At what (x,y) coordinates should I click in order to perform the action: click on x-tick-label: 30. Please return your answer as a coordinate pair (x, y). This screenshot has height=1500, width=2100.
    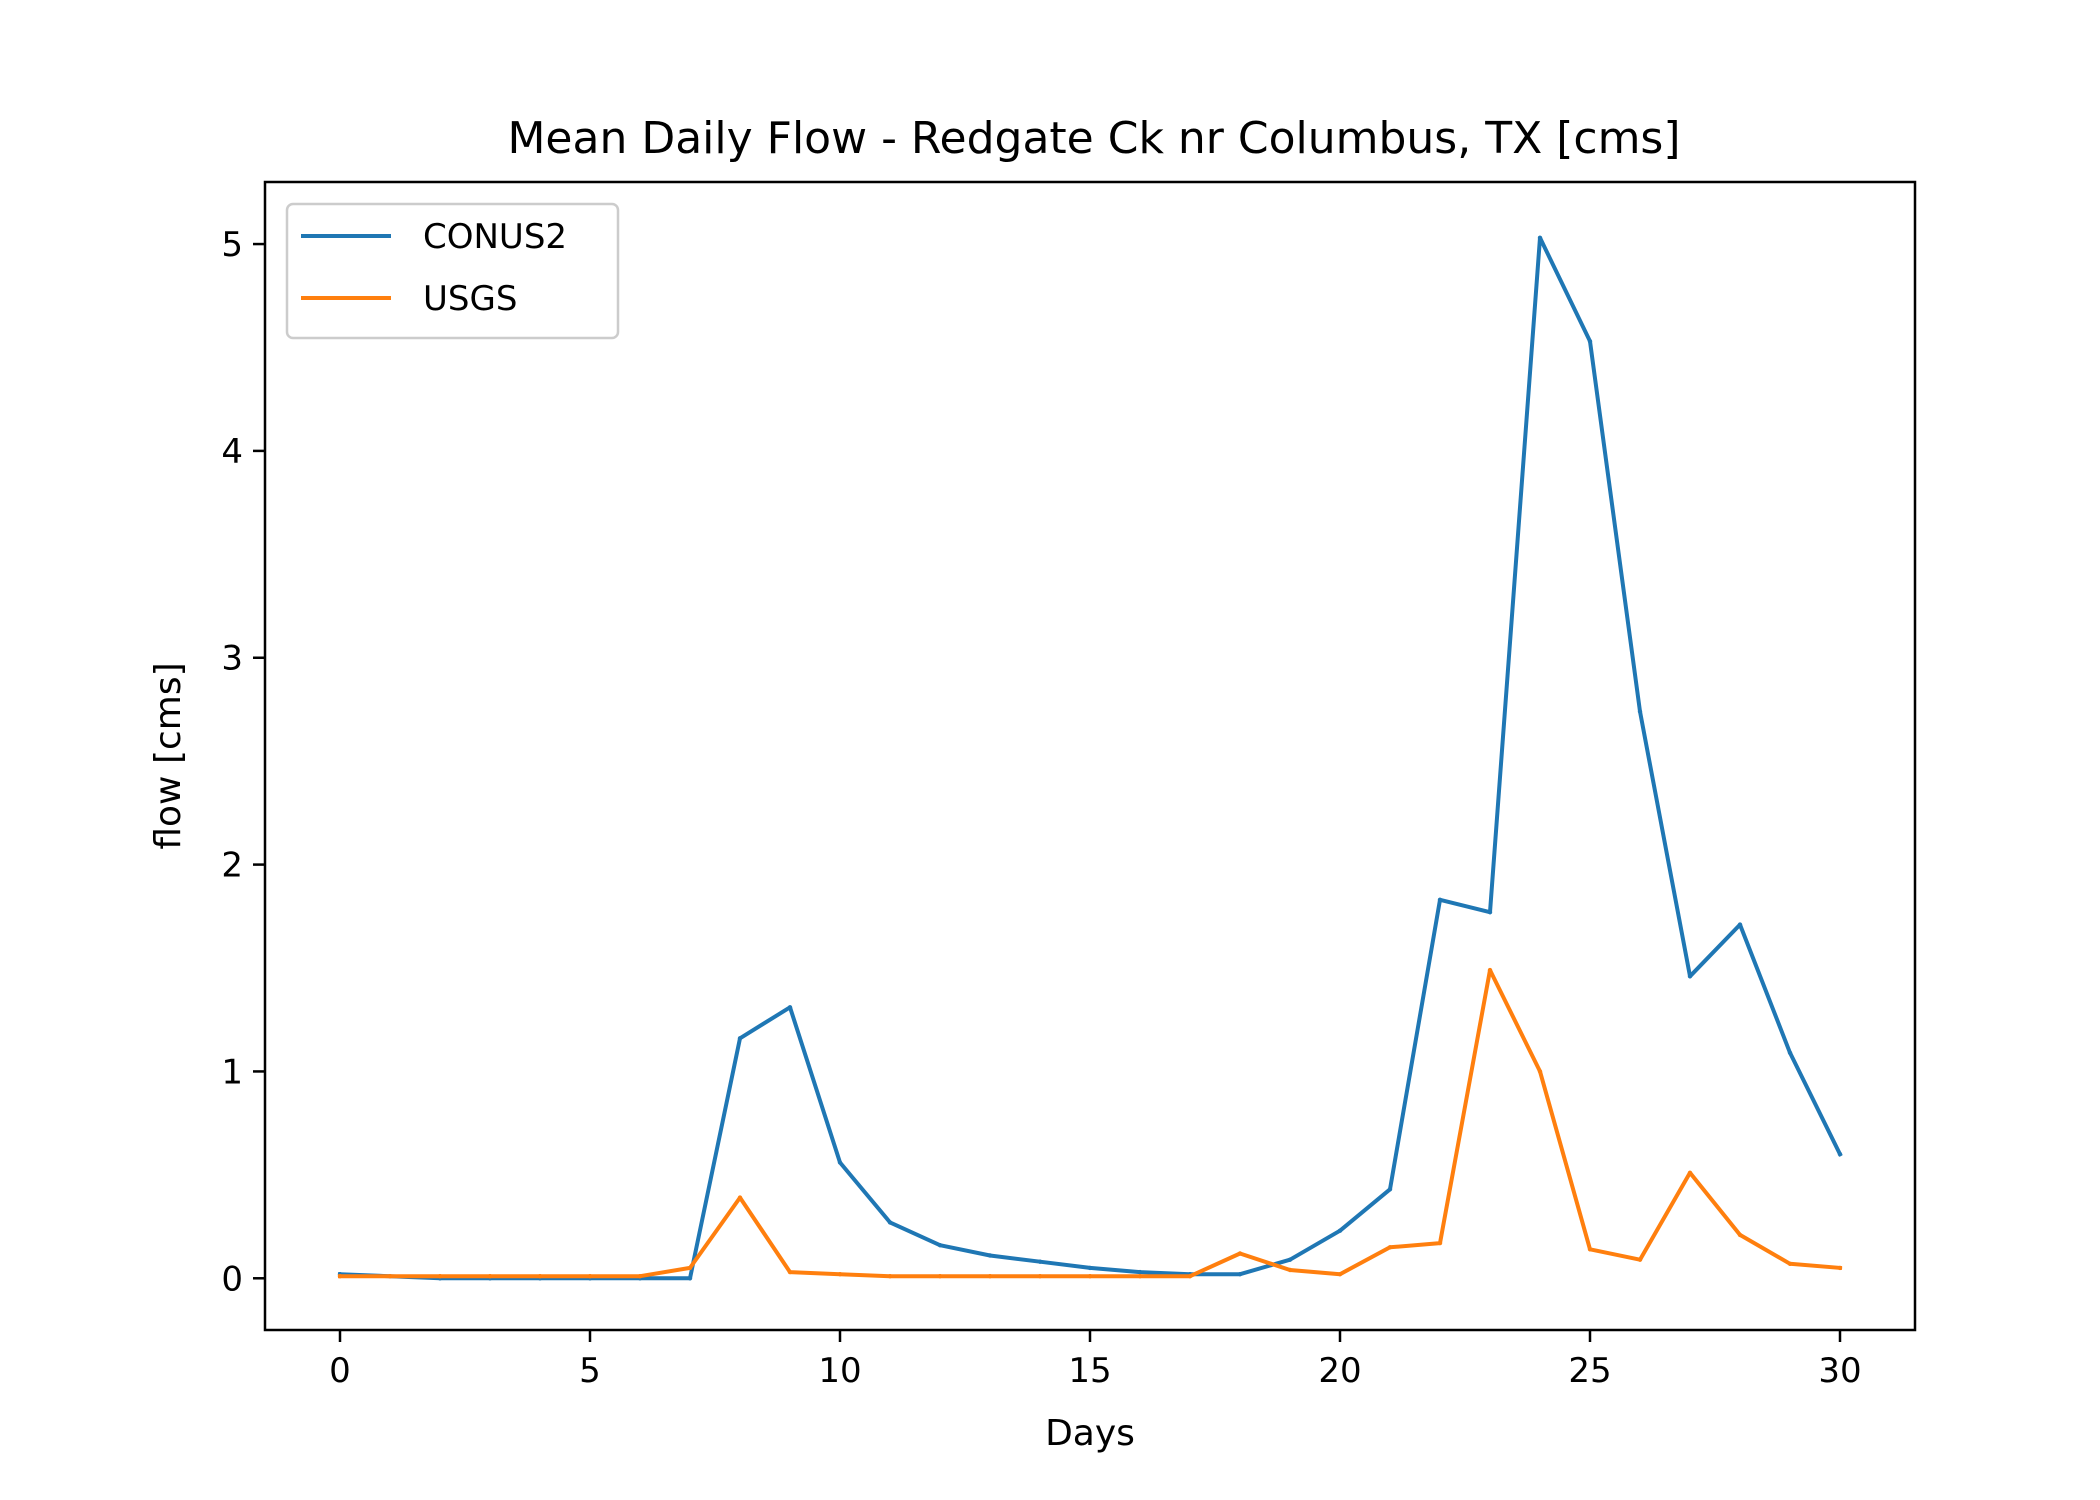
    Looking at the image, I should click on (1839, 1371).